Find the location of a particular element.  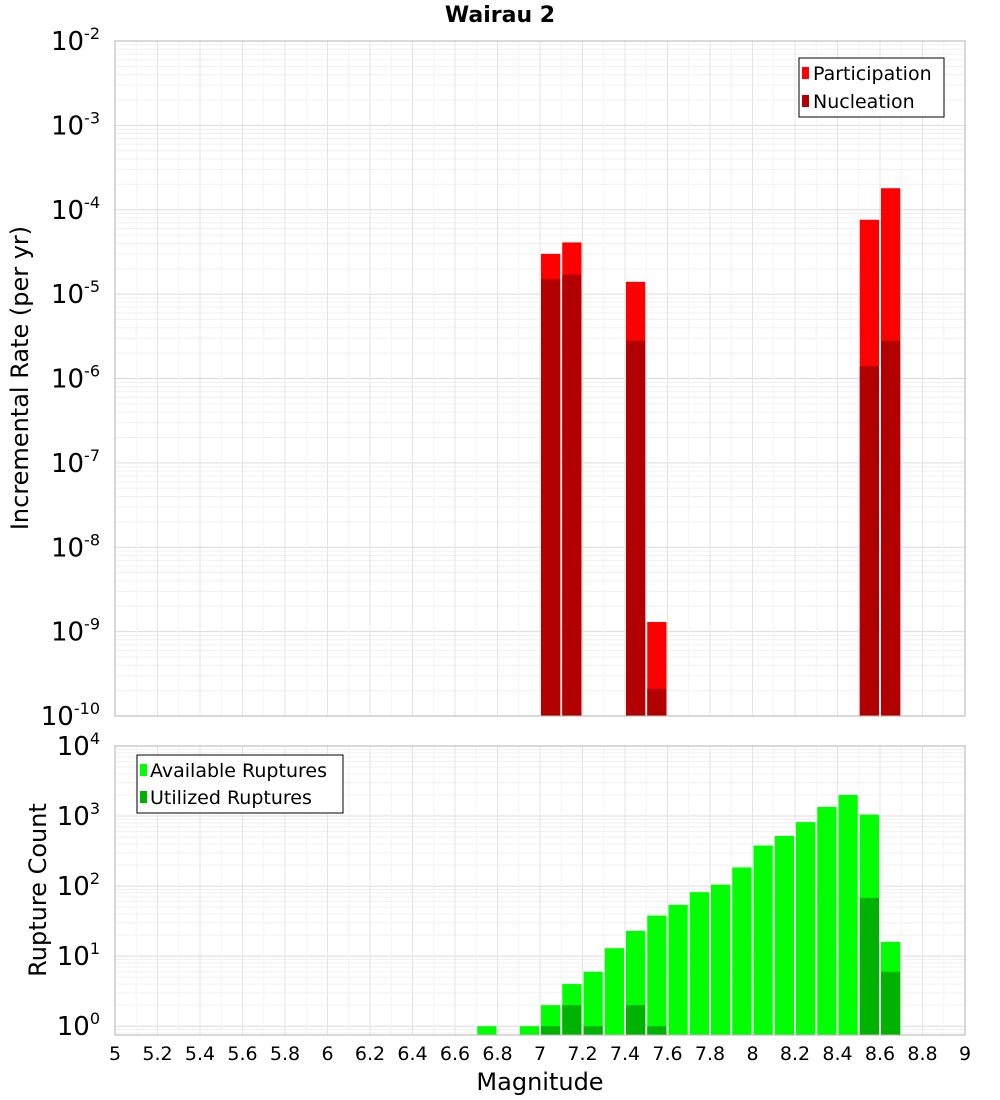

magnitude-tick-label: 8.2 is located at coordinates (795, 1054).